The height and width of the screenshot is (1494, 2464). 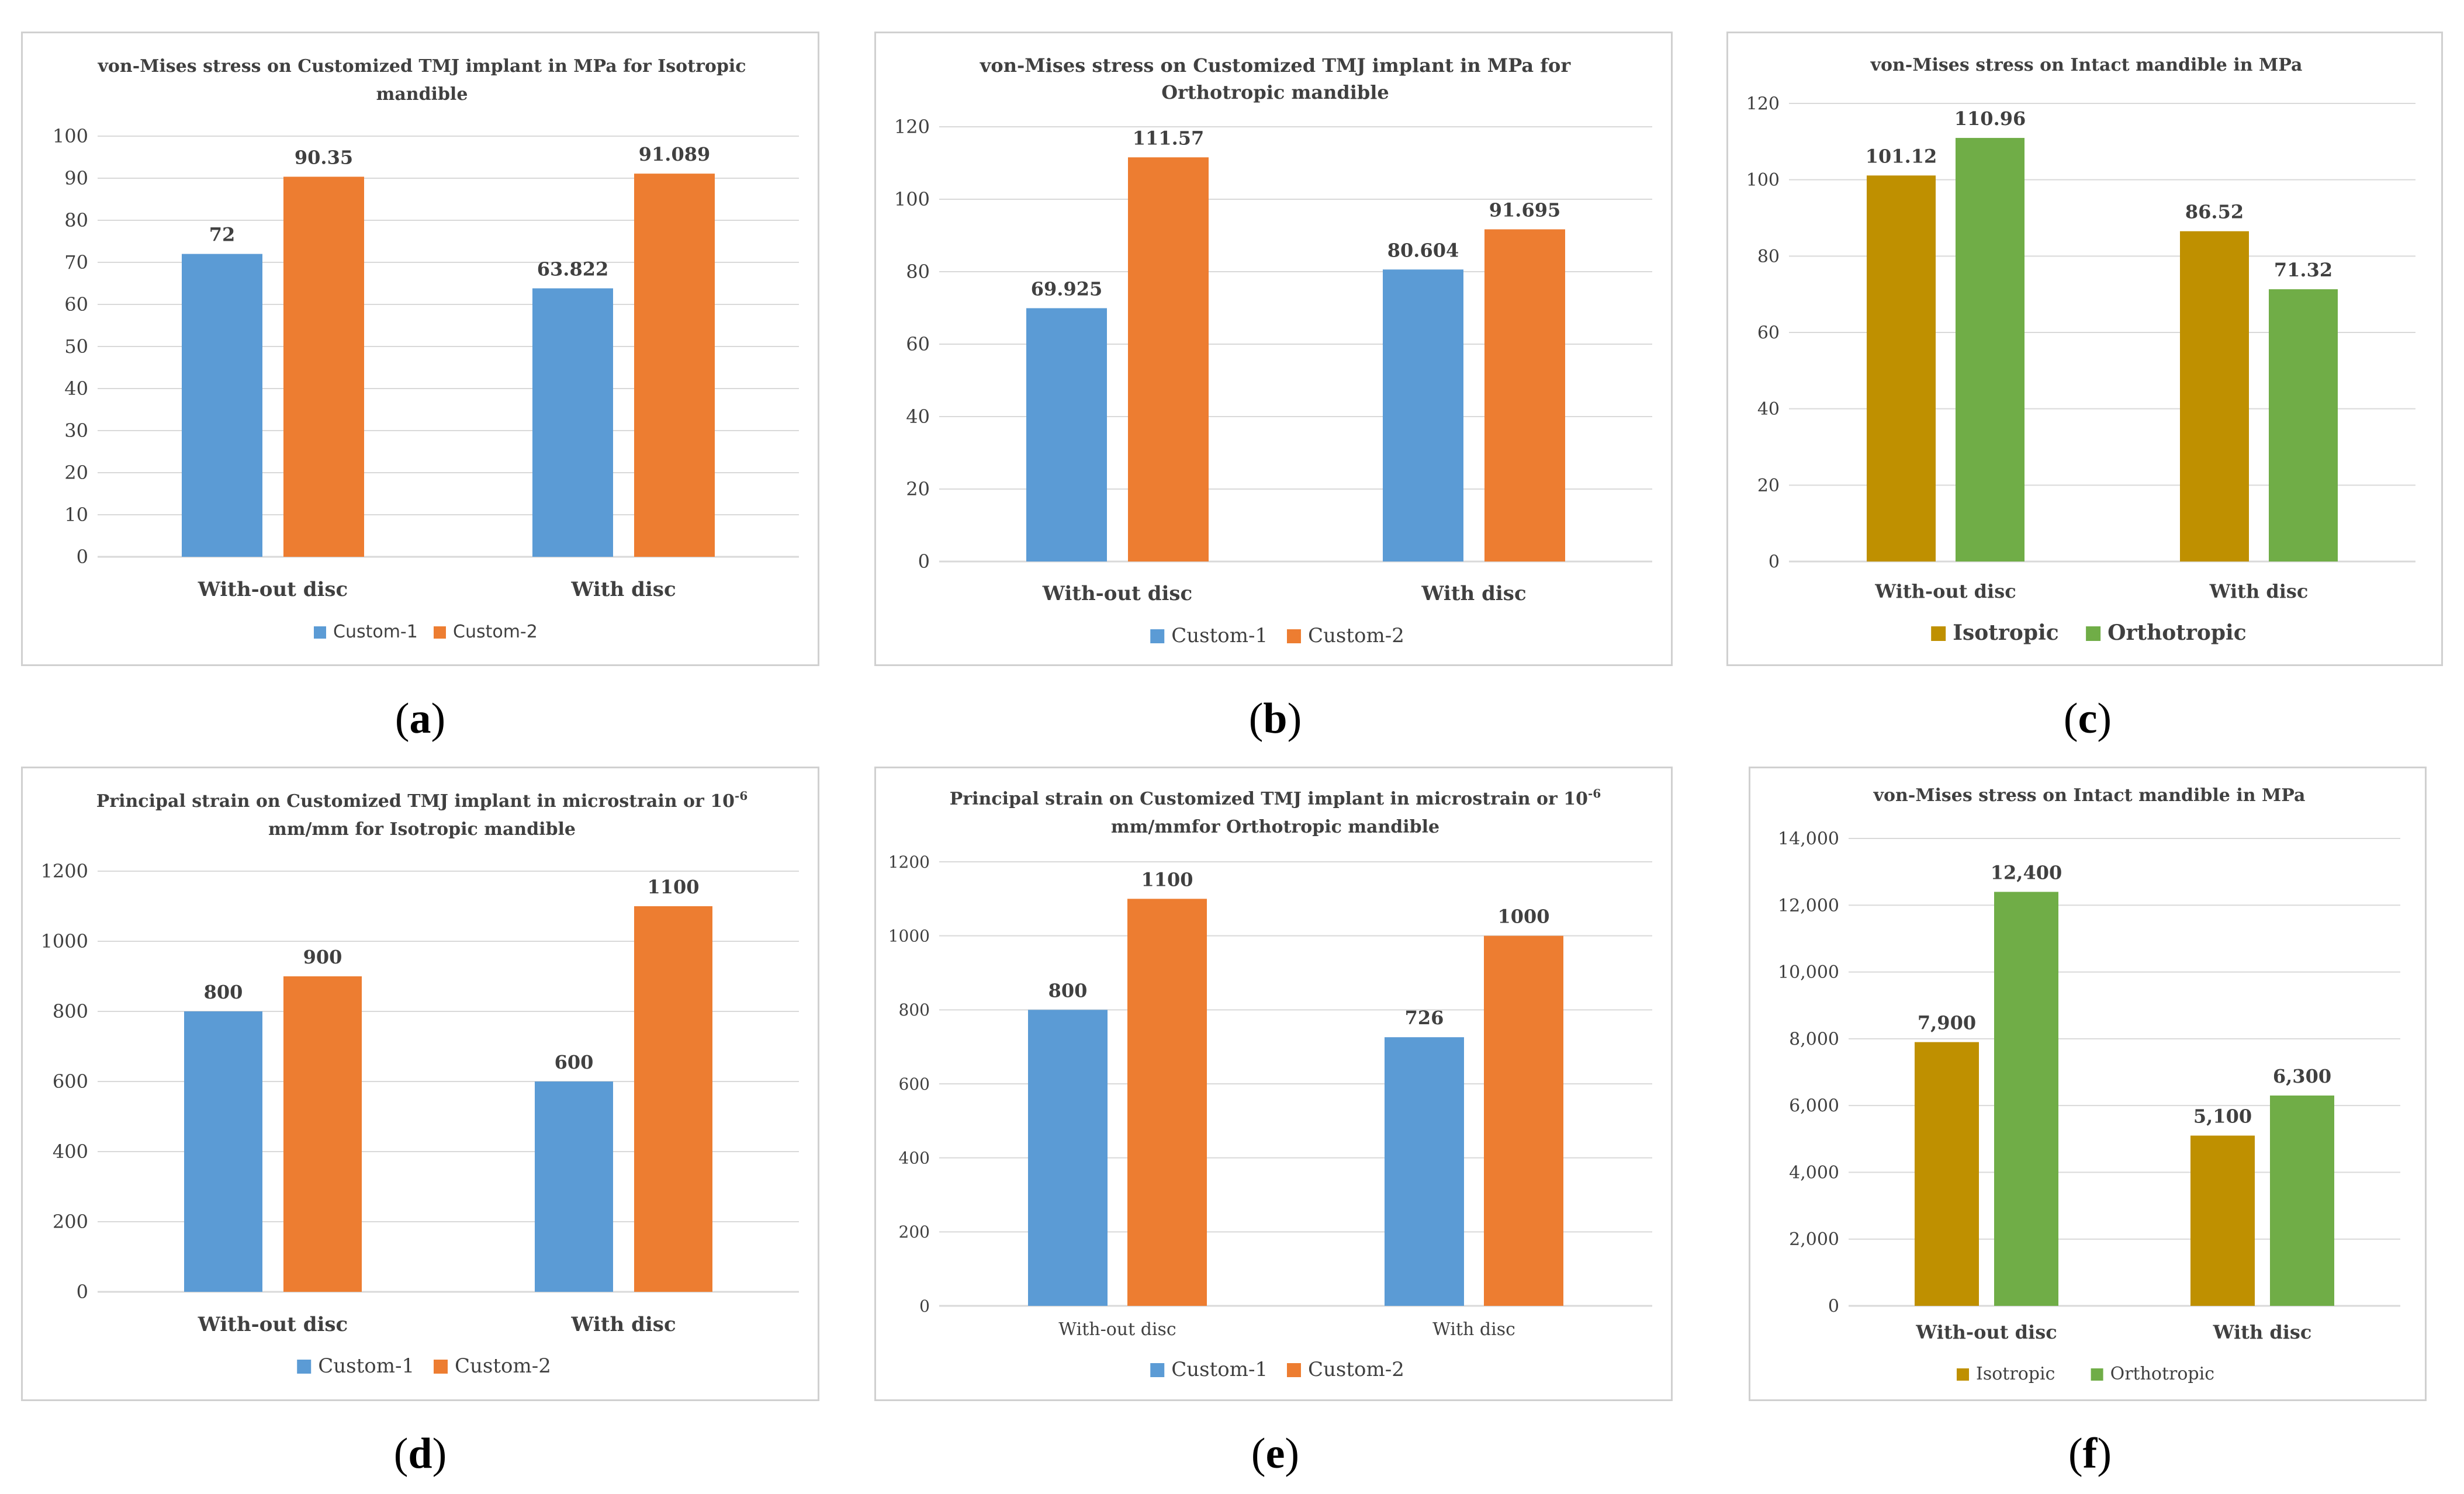 What do you see at coordinates (2027, 872) in the screenshot?
I see `data-label: 12,400` at bounding box center [2027, 872].